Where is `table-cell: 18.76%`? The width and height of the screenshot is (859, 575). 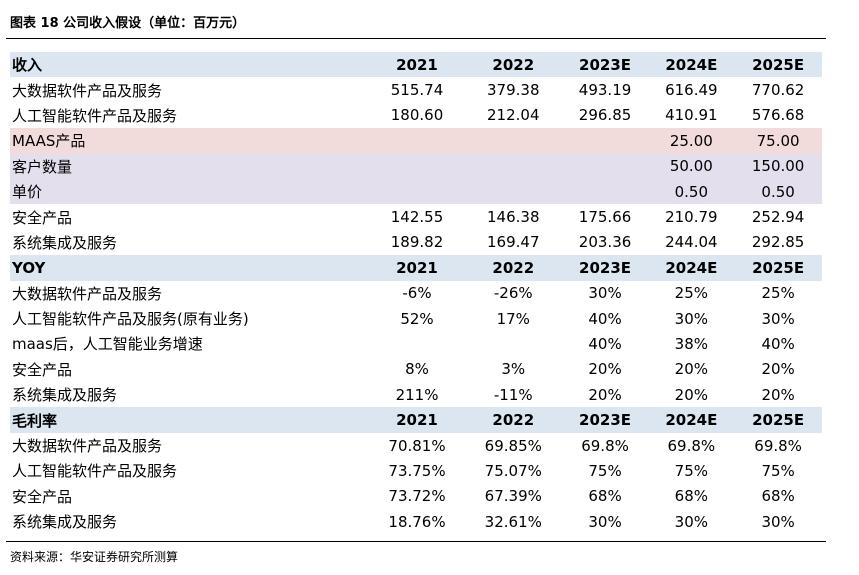 table-cell: 18.76% is located at coordinates (417, 521).